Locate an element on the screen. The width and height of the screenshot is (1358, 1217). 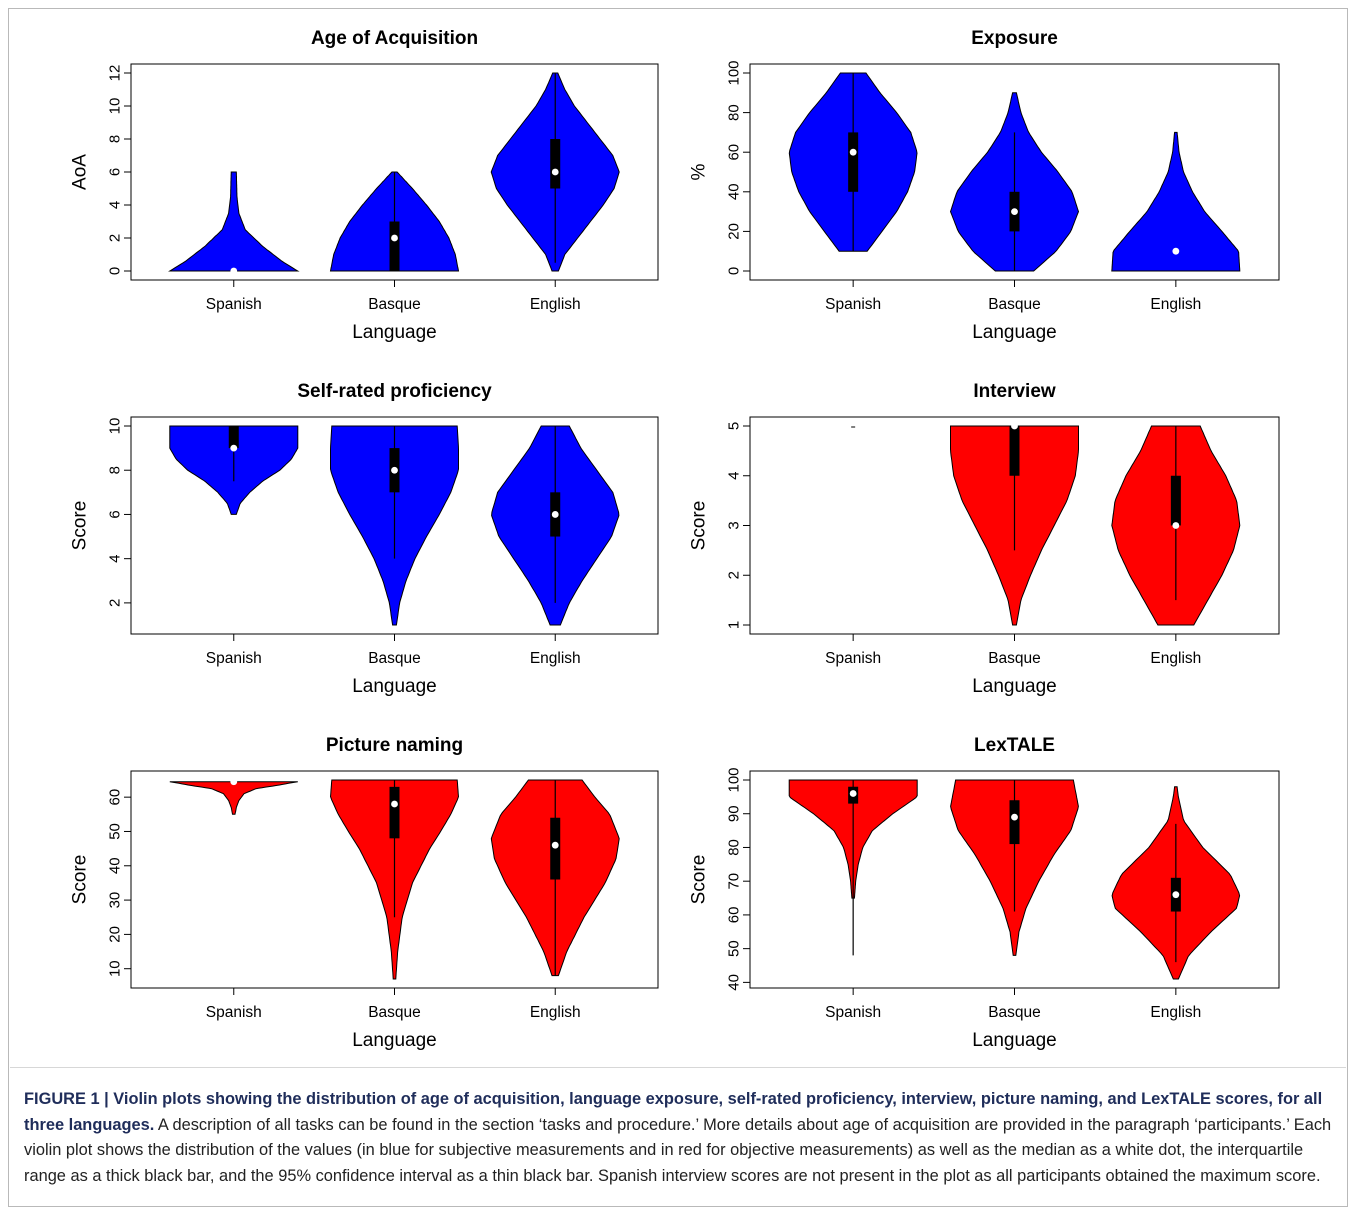
y-axis-label: AoA is located at coordinates (80, 172).